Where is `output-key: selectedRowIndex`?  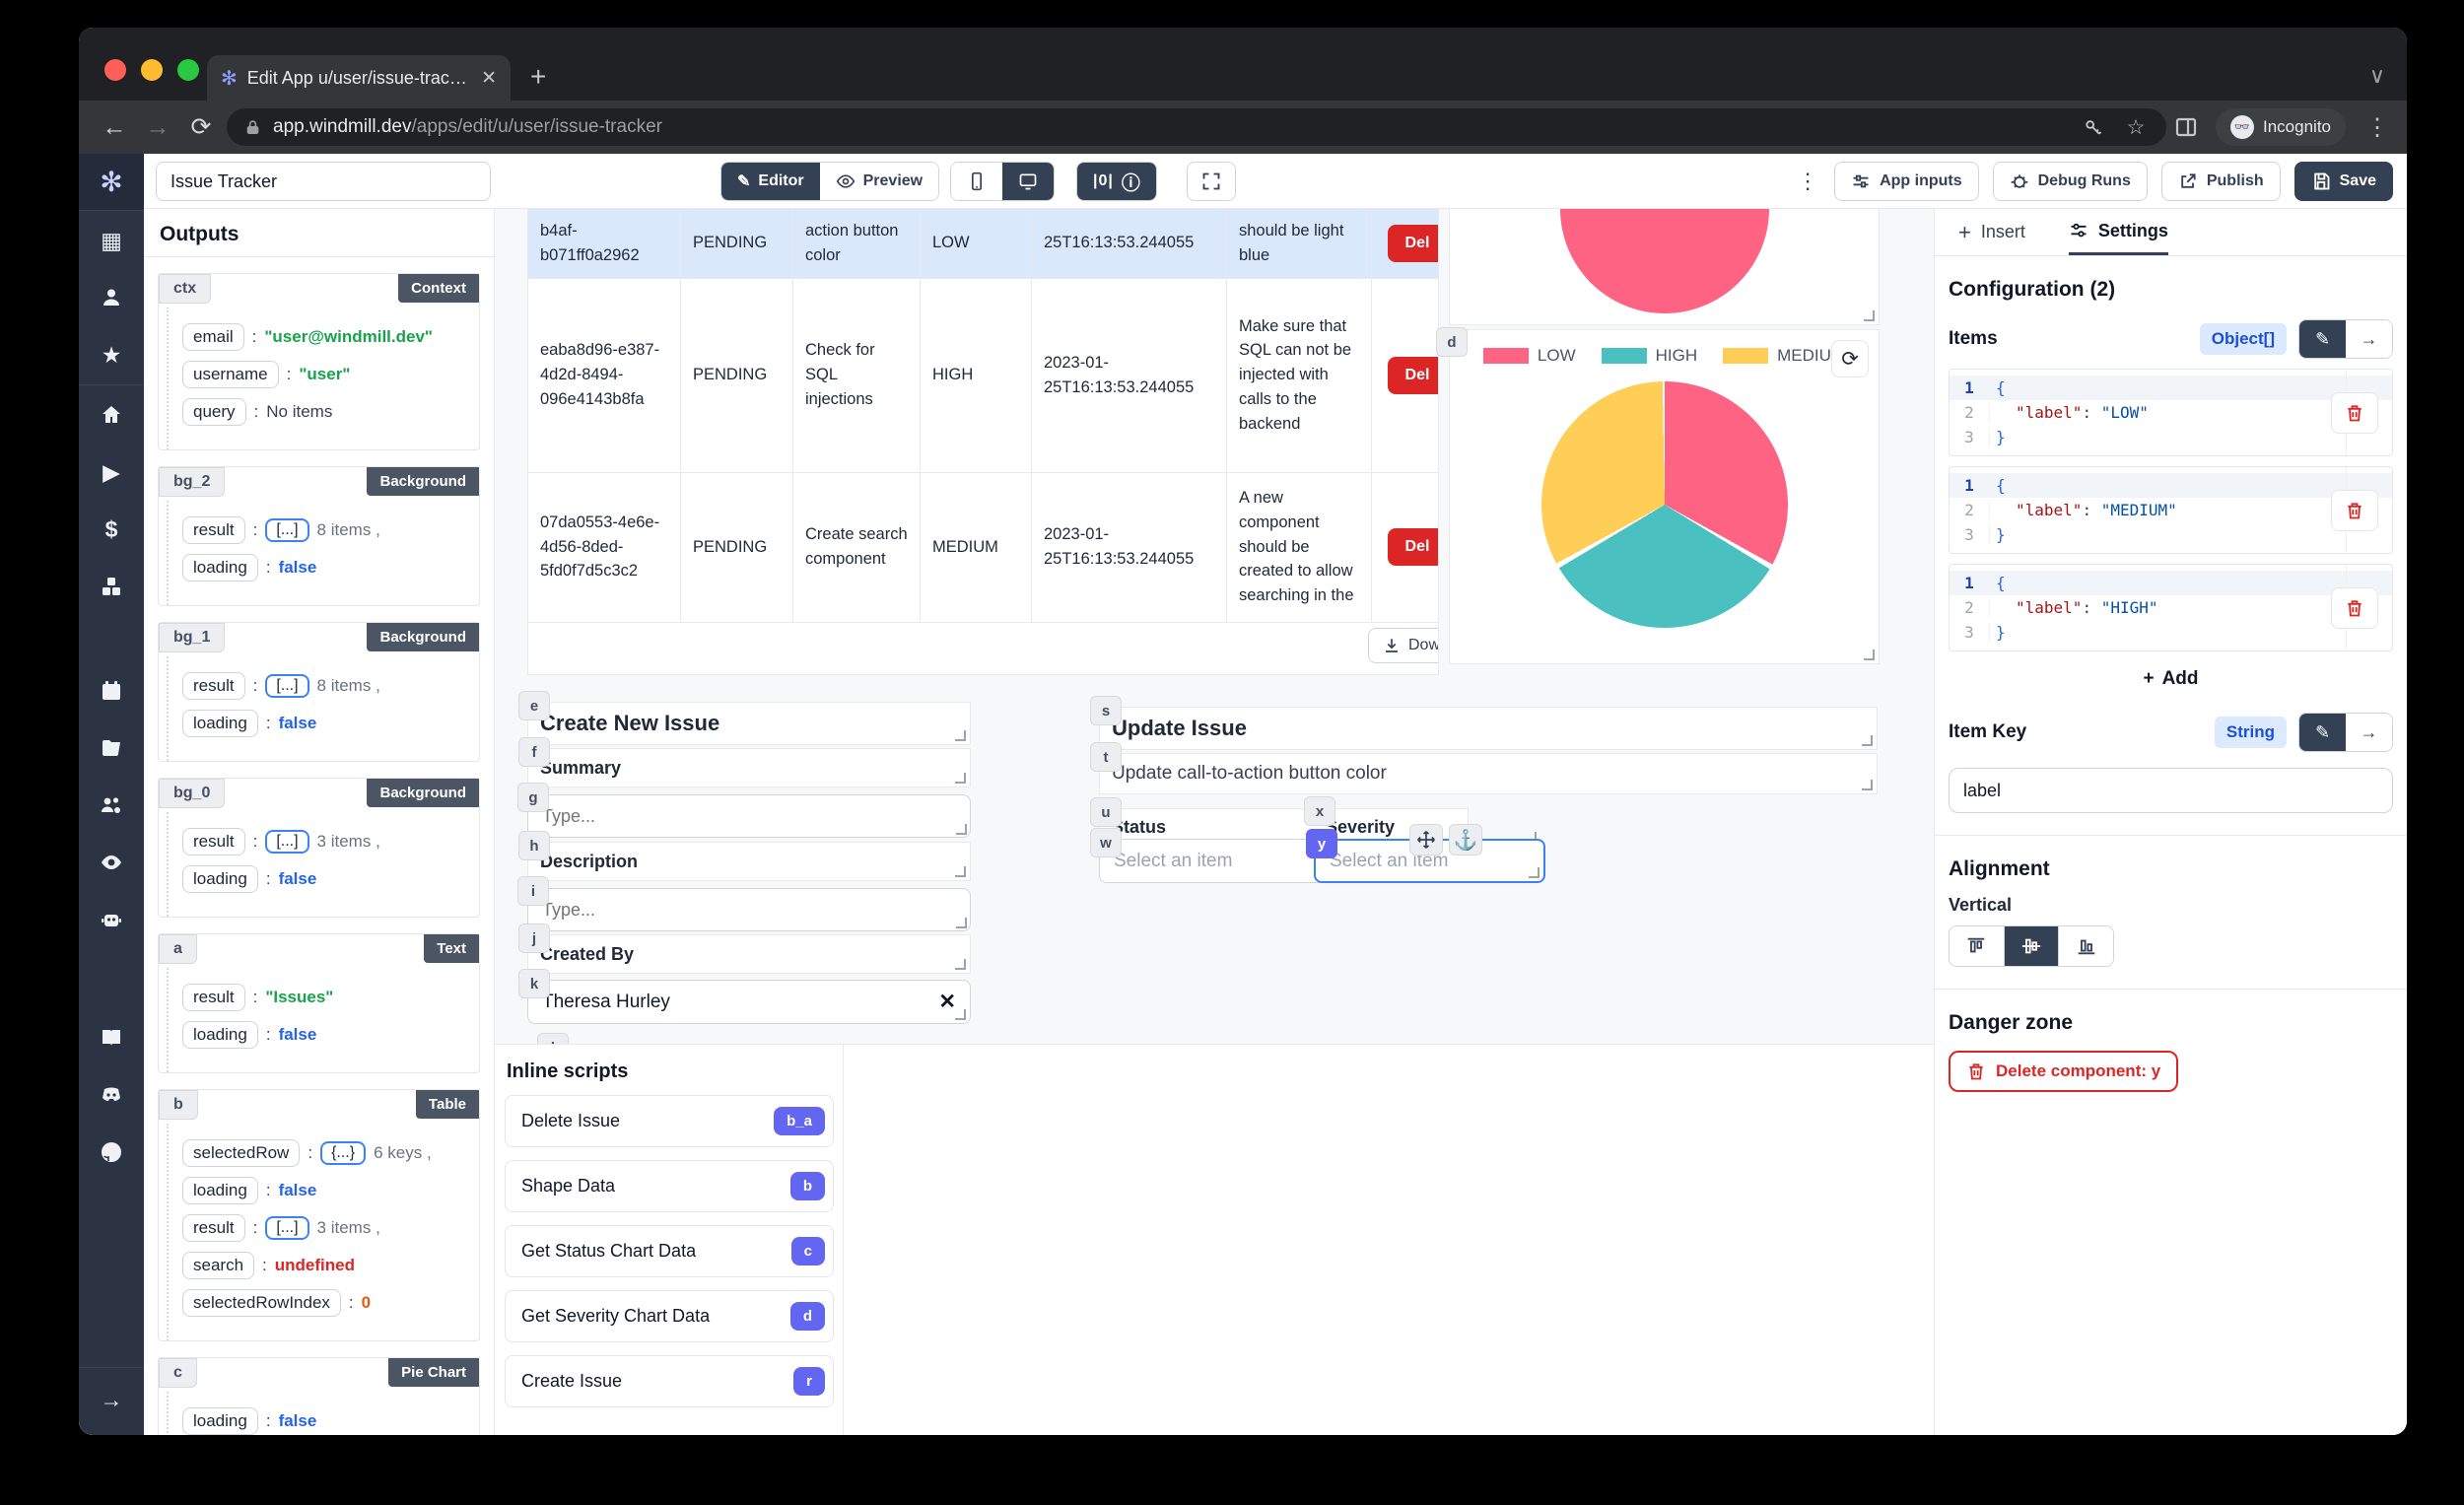 output-key: selectedRowIndex is located at coordinates (261, 1303).